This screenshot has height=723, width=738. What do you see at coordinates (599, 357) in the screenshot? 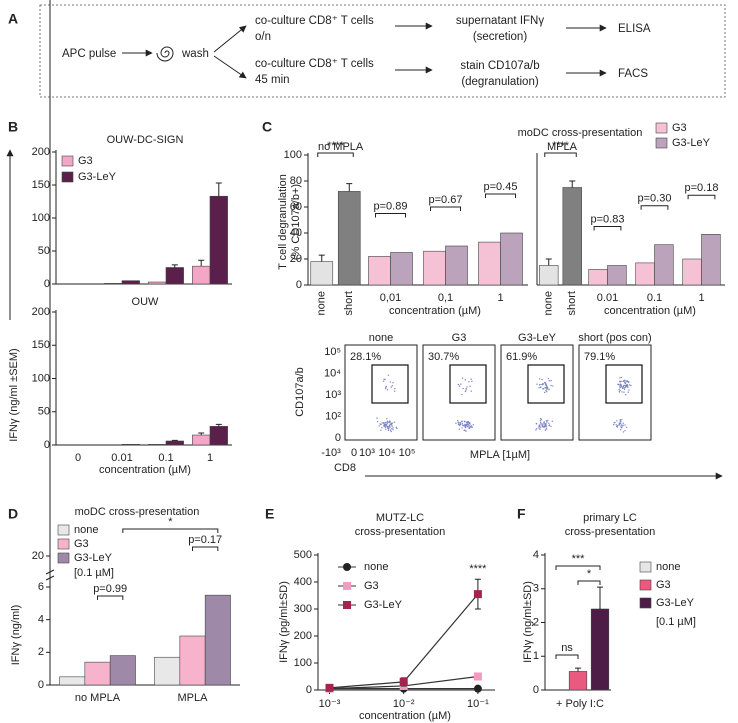
I see `flow-percent: 79.1%` at bounding box center [599, 357].